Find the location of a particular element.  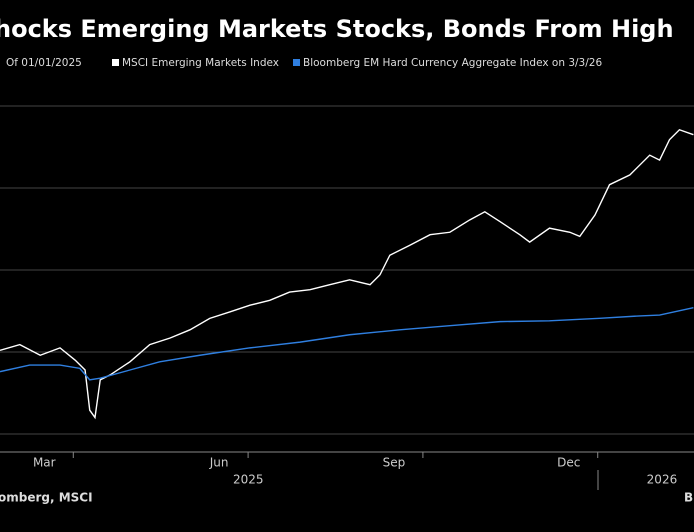

x-tick-label: Sep is located at coordinates (394, 463).